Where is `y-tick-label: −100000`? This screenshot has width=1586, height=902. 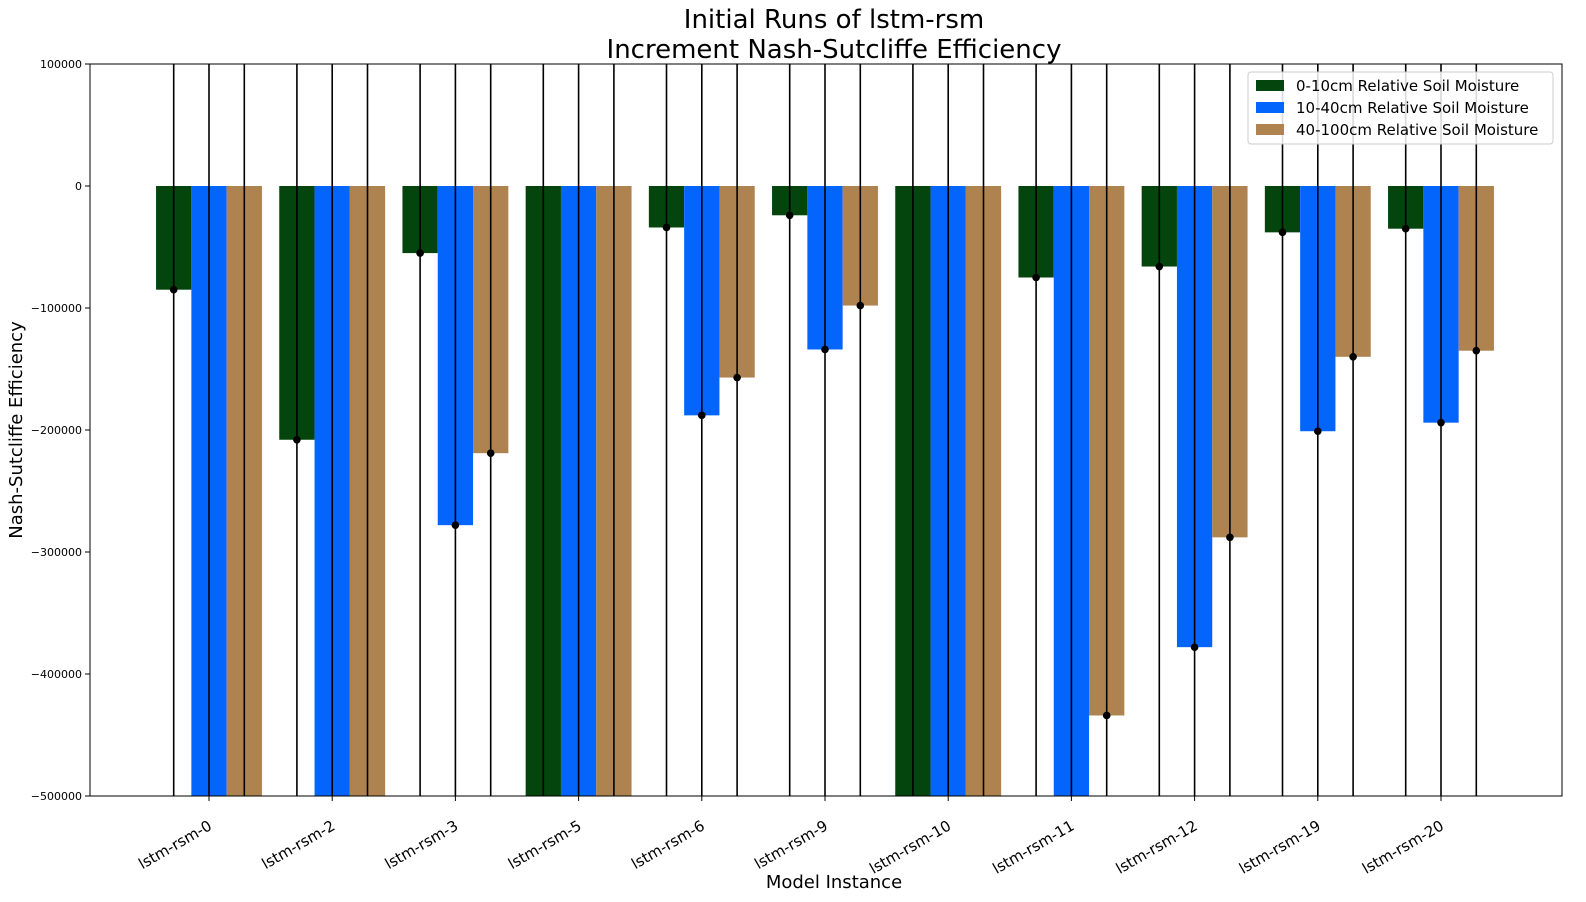
y-tick-label: −100000 is located at coordinates (56, 308).